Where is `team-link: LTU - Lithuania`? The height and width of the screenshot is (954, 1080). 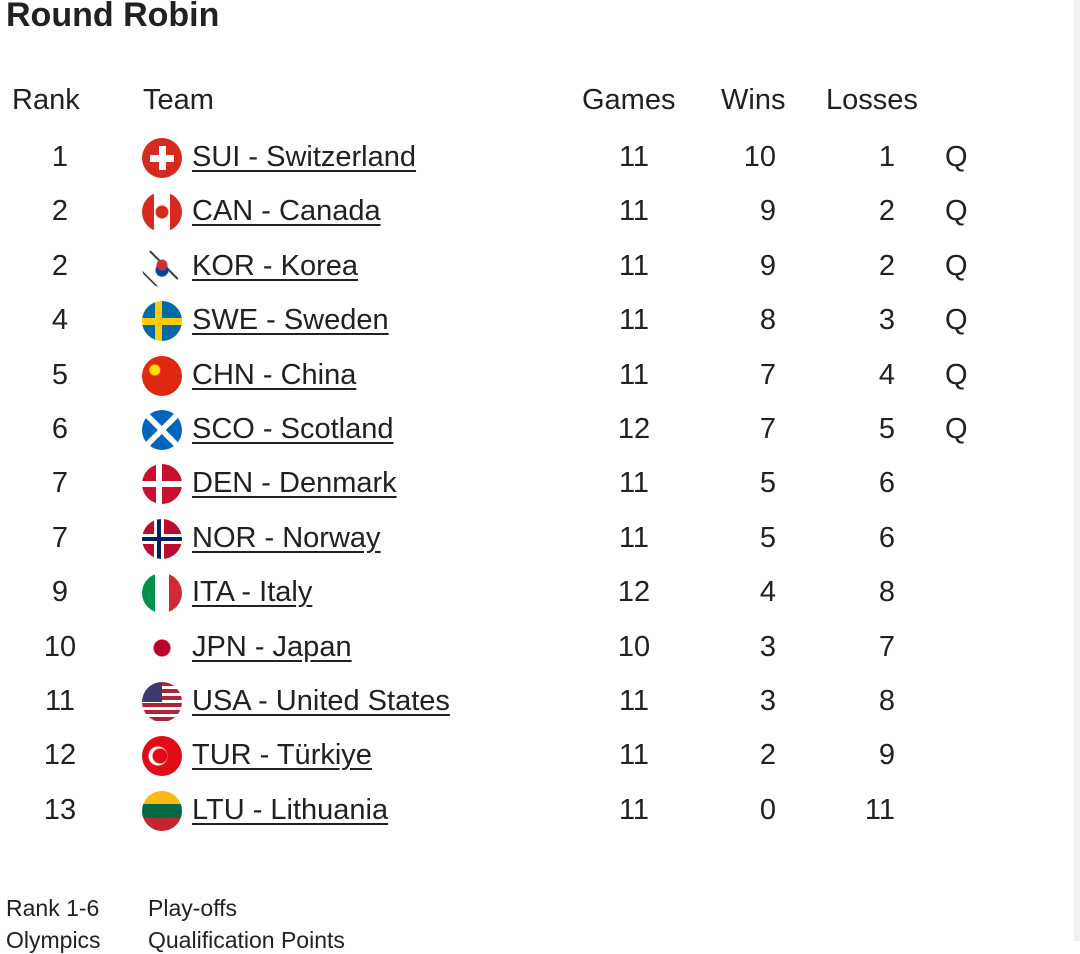 team-link: LTU - Lithuania is located at coordinates (290, 809).